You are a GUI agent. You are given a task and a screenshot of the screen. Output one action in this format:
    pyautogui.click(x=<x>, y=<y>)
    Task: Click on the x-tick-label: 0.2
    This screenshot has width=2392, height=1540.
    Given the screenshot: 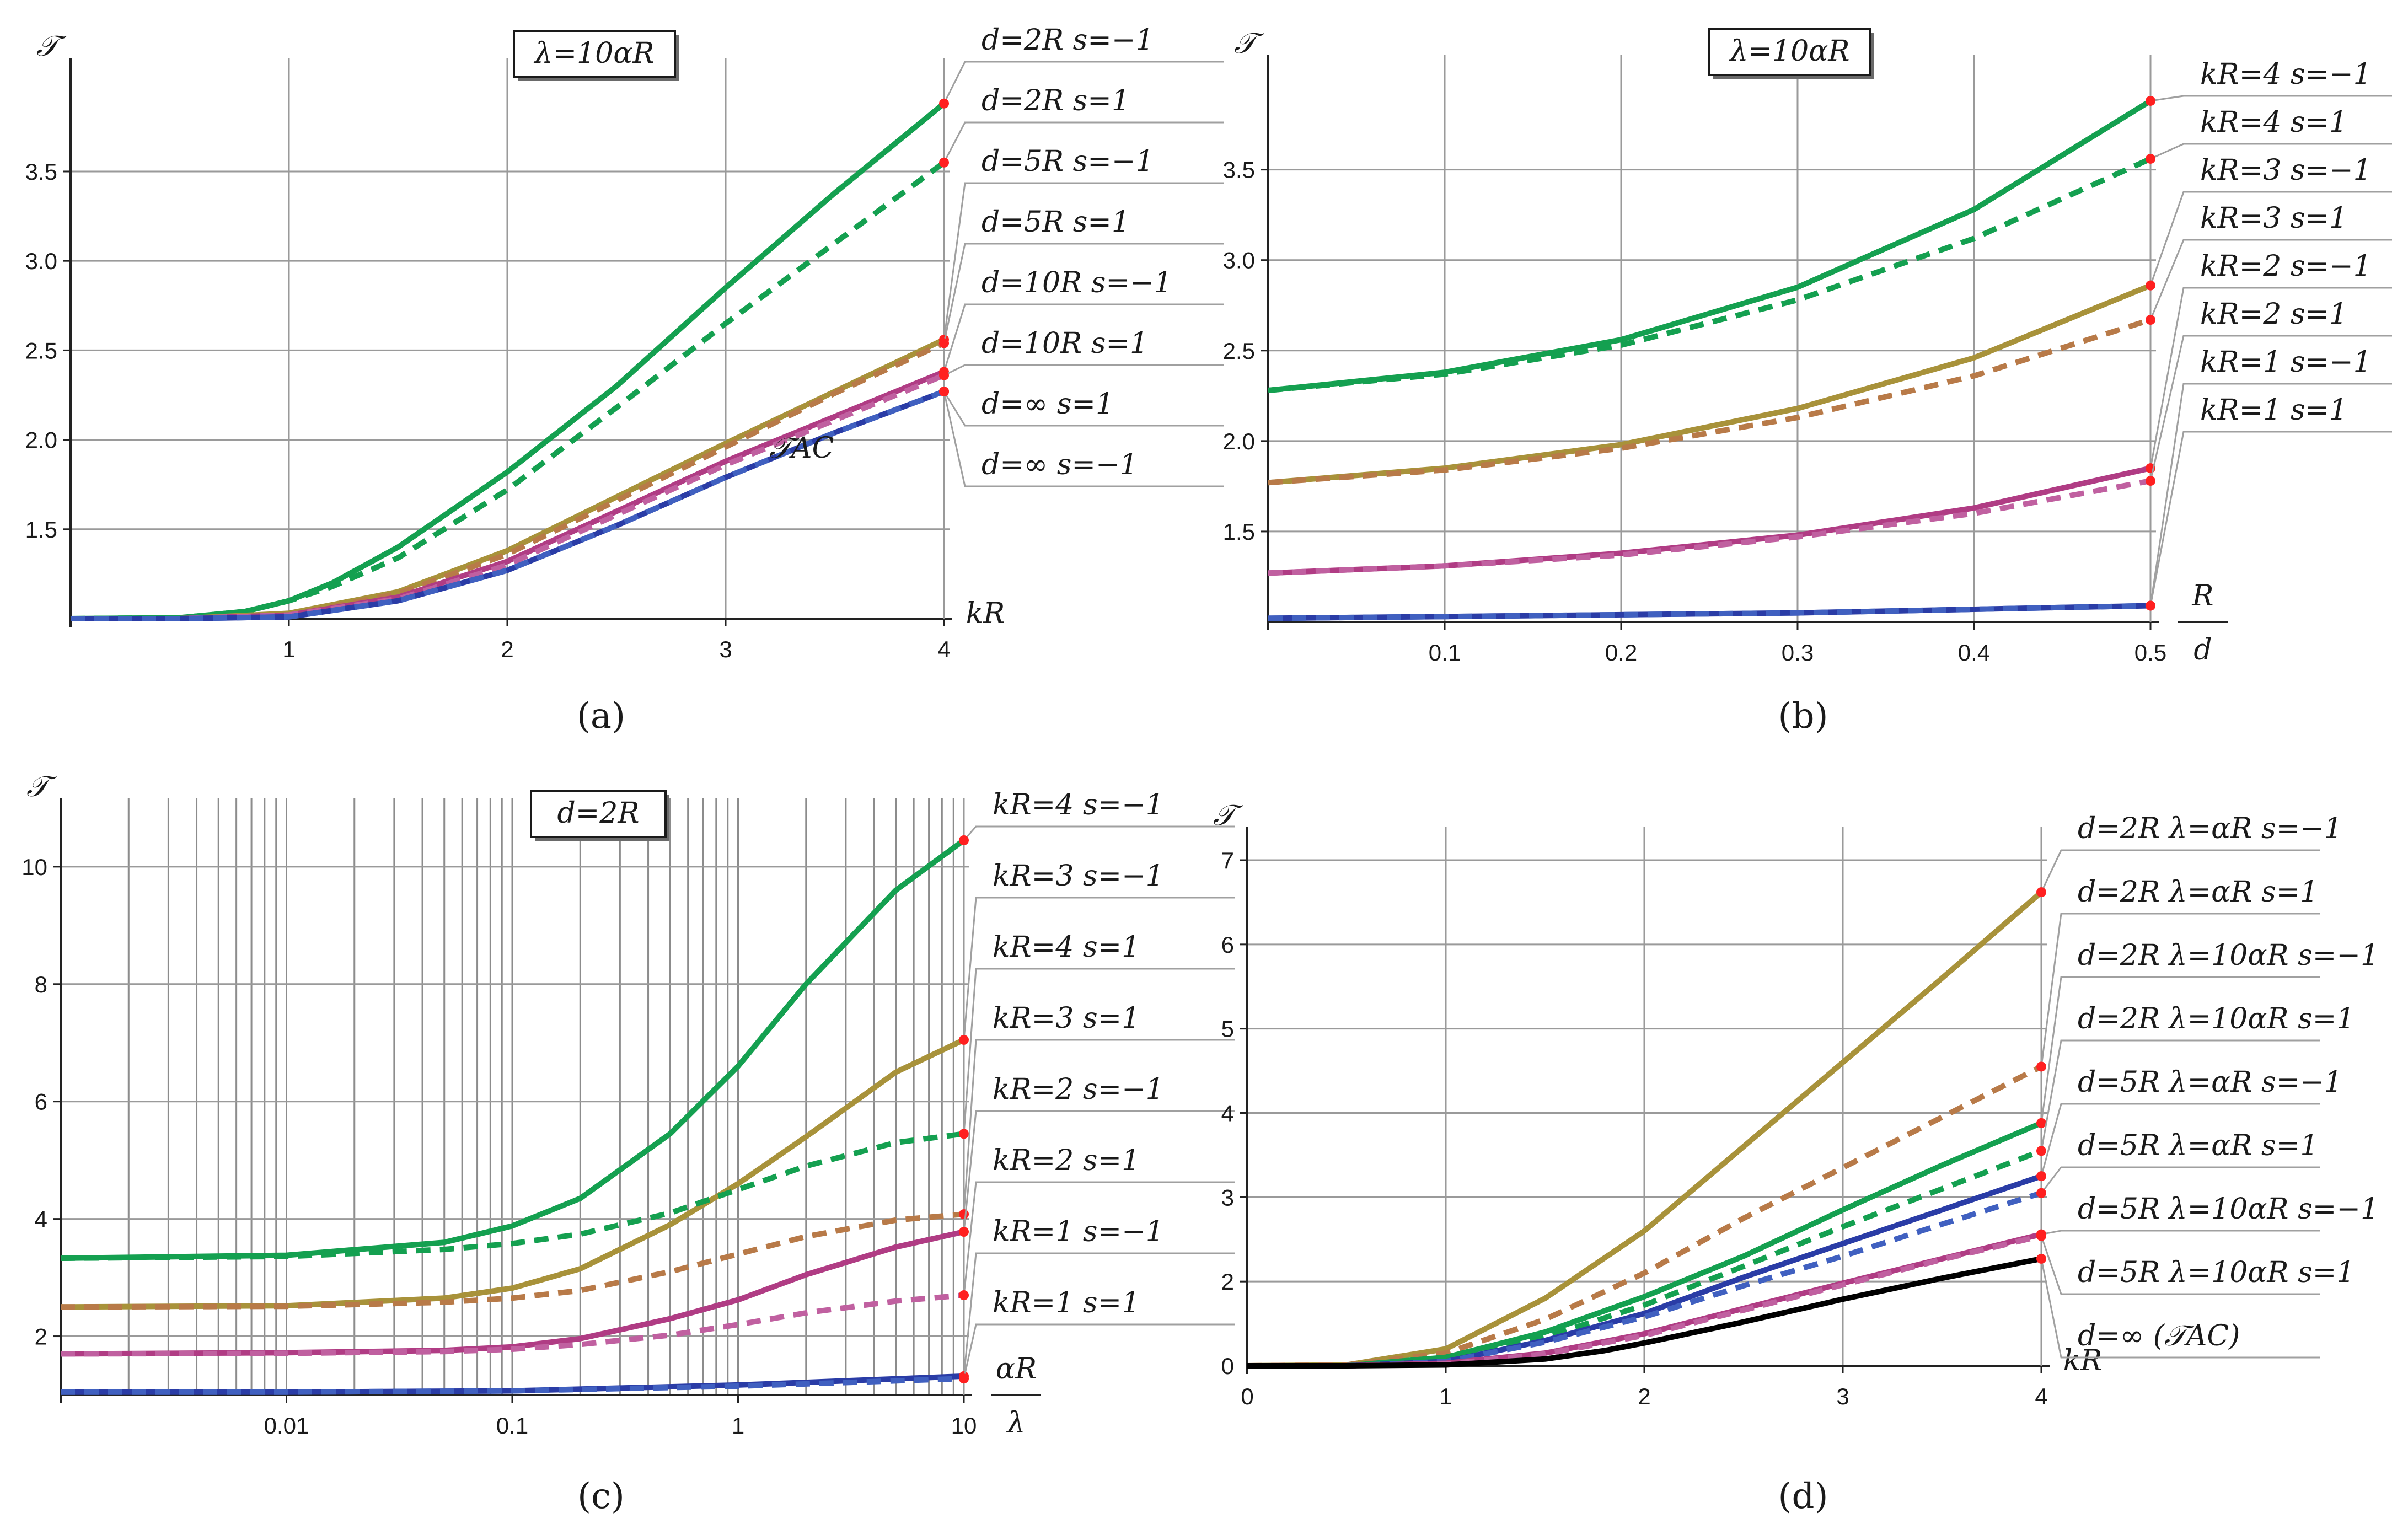 What is the action you would take?
    pyautogui.click(x=1621, y=653)
    